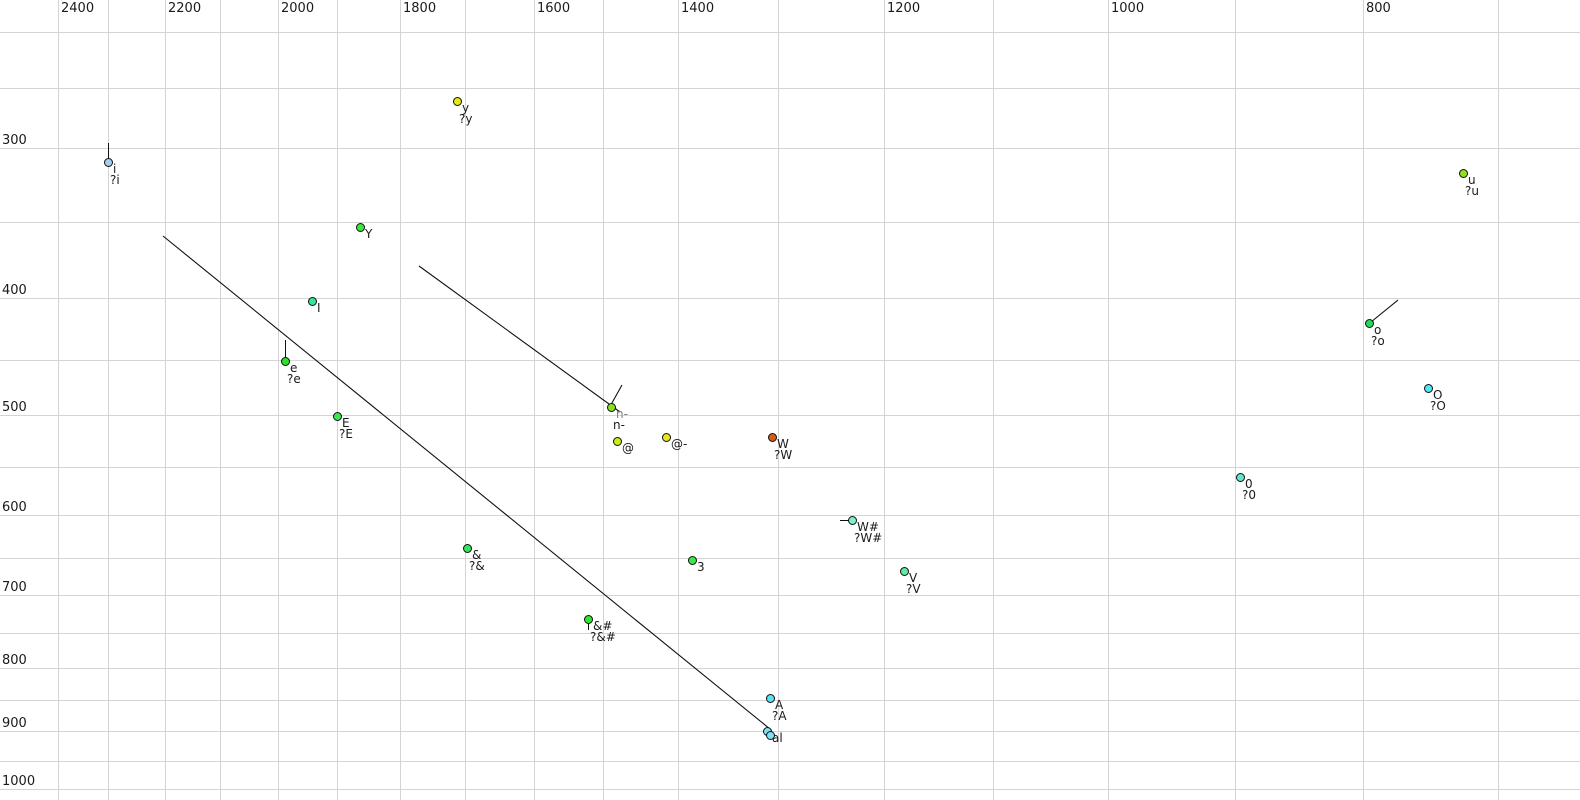  Describe the element at coordinates (777, 738) in the screenshot. I see `point-label-primary: al` at that location.